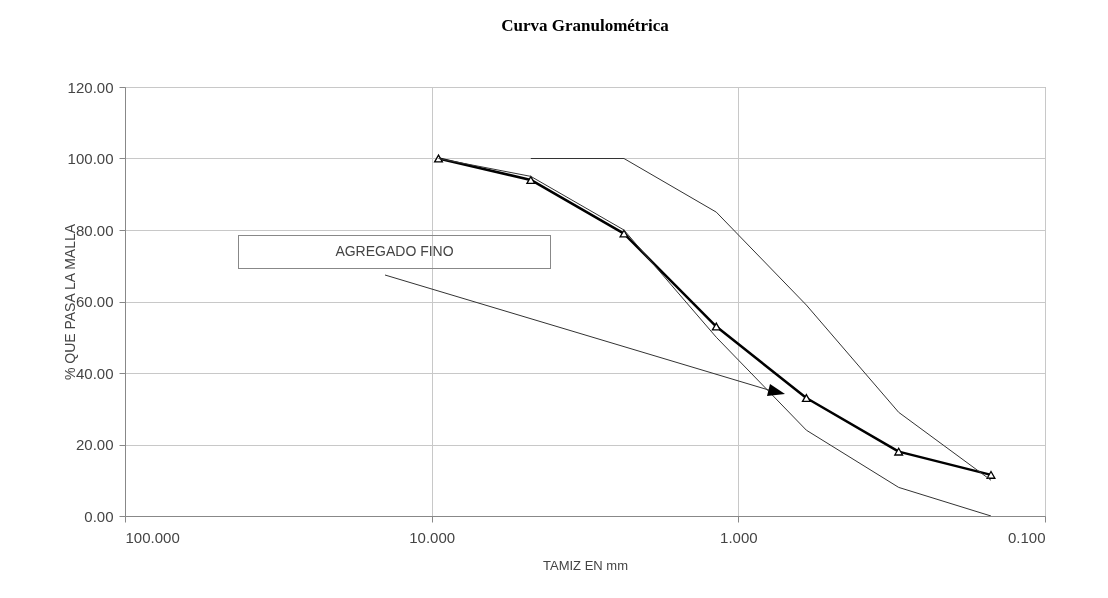 This screenshot has height=598, width=1108. Describe the element at coordinates (152, 537) in the screenshot. I see `x-tick-label: 100.000` at that location.